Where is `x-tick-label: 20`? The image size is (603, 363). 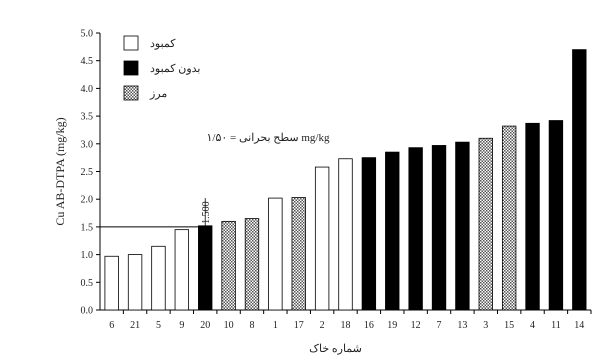 x-tick-label: 20 is located at coordinates (205, 325).